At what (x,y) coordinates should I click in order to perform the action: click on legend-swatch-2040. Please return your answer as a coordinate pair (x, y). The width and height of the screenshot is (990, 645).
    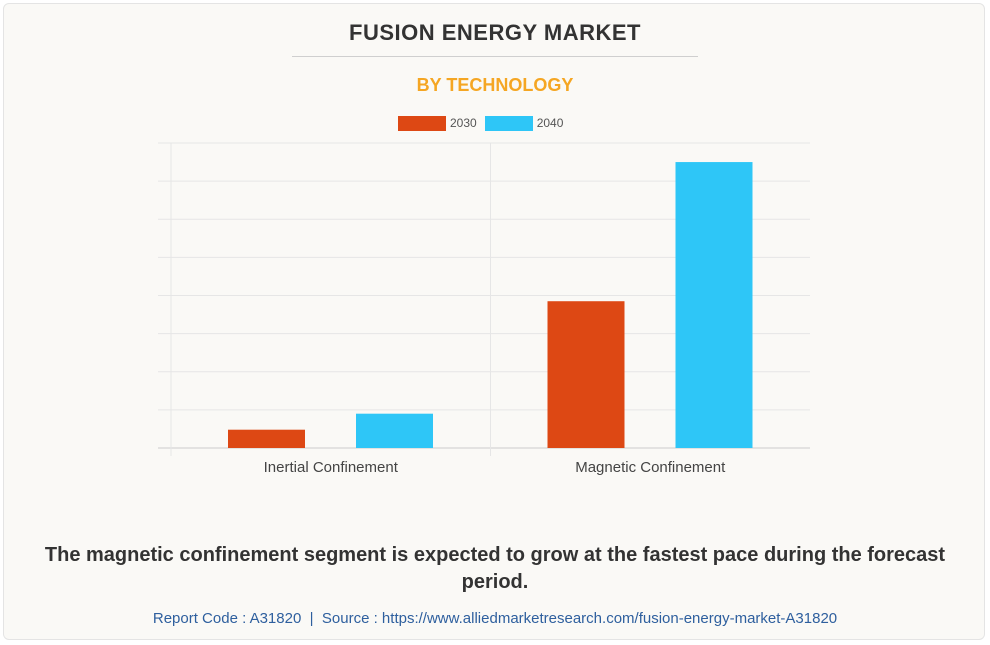
    Looking at the image, I should click on (508, 123).